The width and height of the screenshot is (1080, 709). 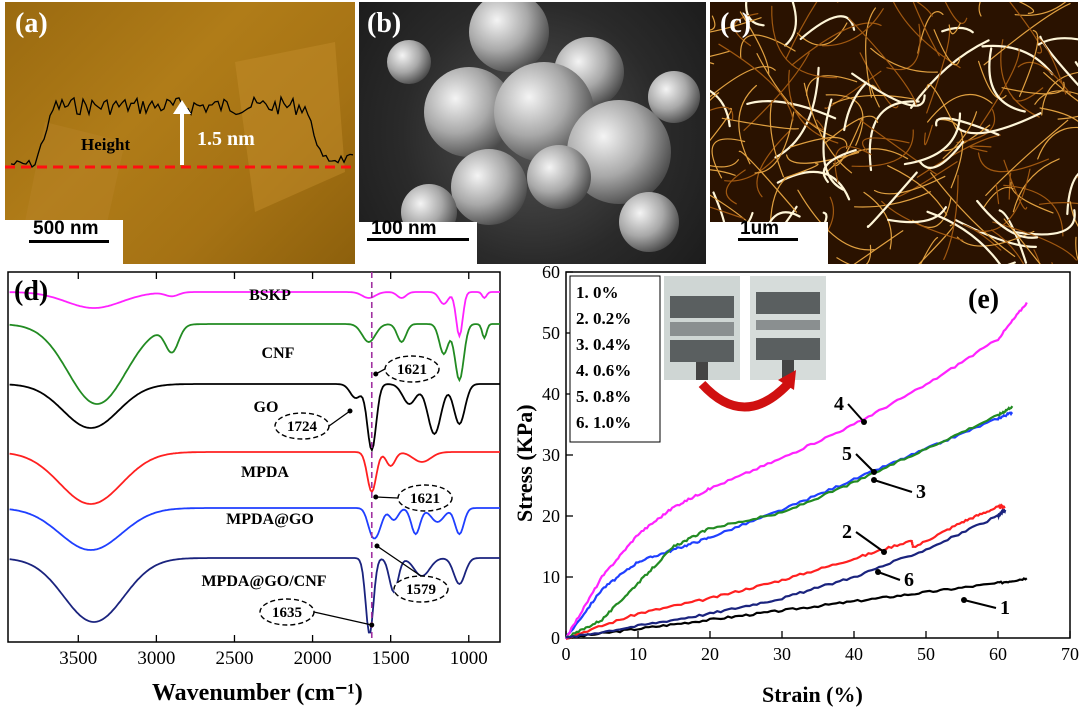 What do you see at coordinates (31, 291) in the screenshot?
I see `panel-d-label: (d)` at bounding box center [31, 291].